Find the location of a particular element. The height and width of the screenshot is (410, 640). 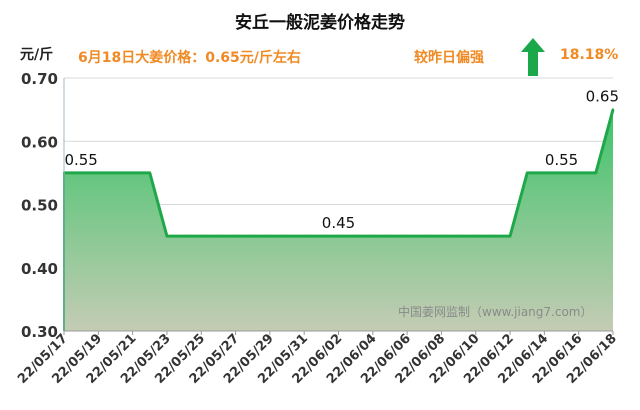

compare-label: 较昨日偏强 is located at coordinates (449, 58).